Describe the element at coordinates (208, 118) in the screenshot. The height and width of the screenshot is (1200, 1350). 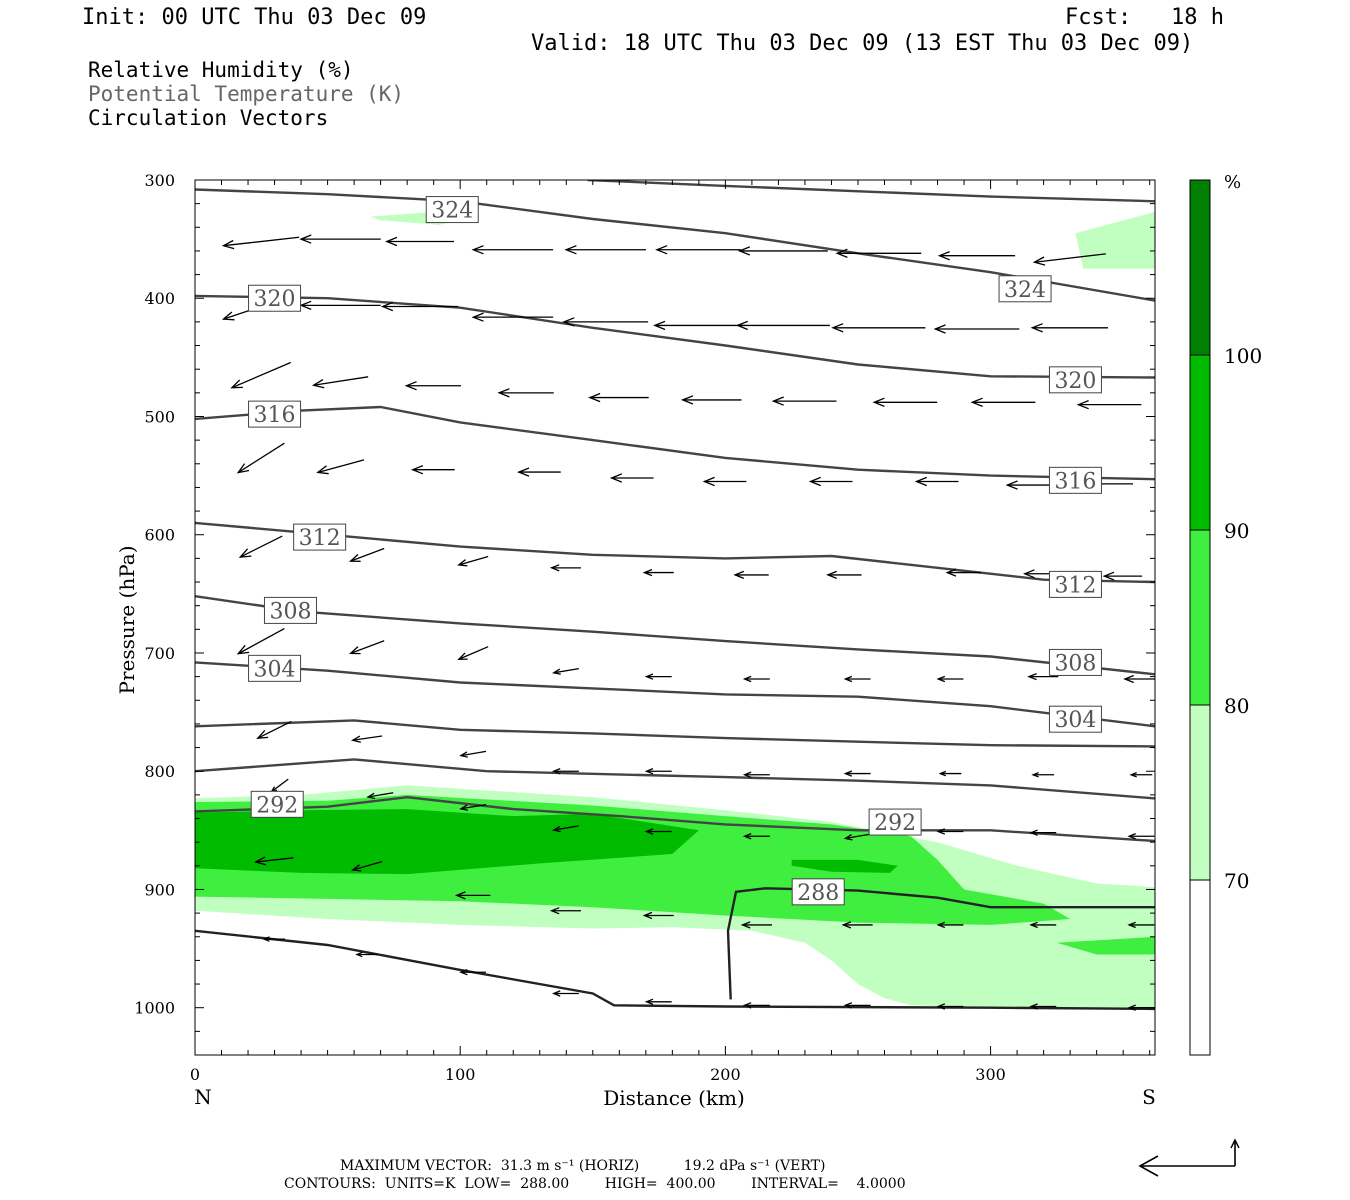
I see `legend-circulation-vectors: Circulation Vectors` at that location.